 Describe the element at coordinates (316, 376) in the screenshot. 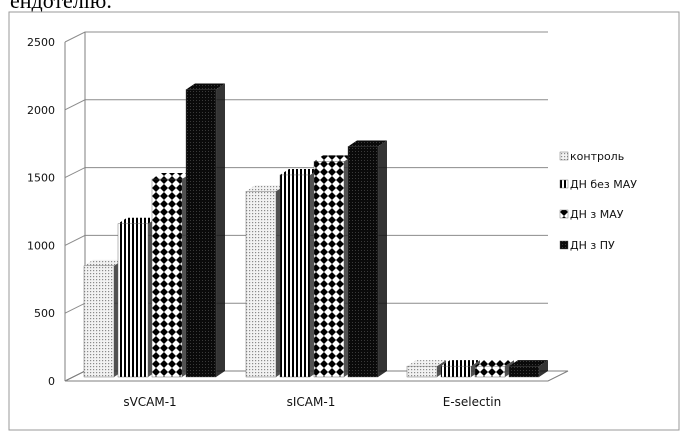

I see `floor-plane` at that location.